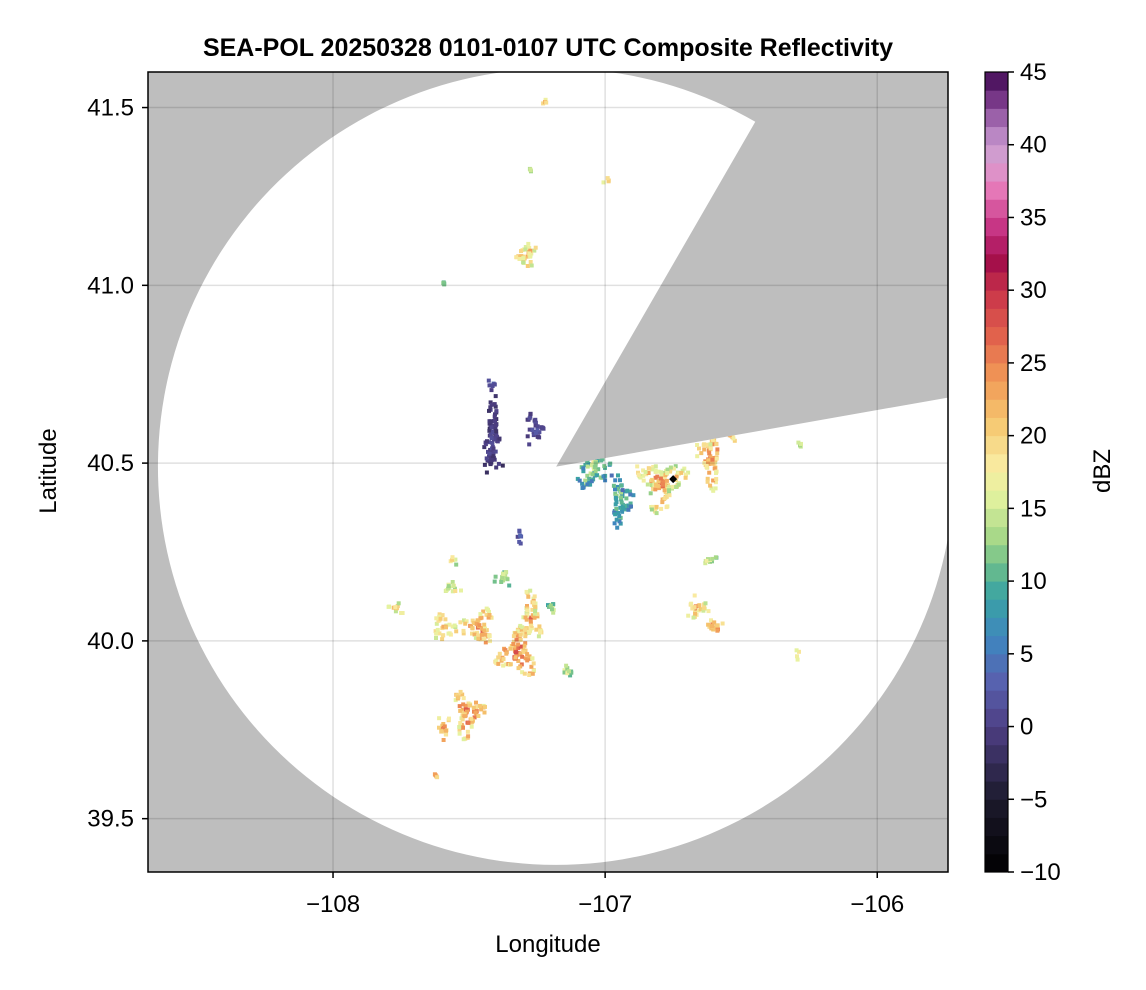 This screenshot has width=1146, height=990. I want to click on colorbar-tick-label: 40, so click(1033, 145).